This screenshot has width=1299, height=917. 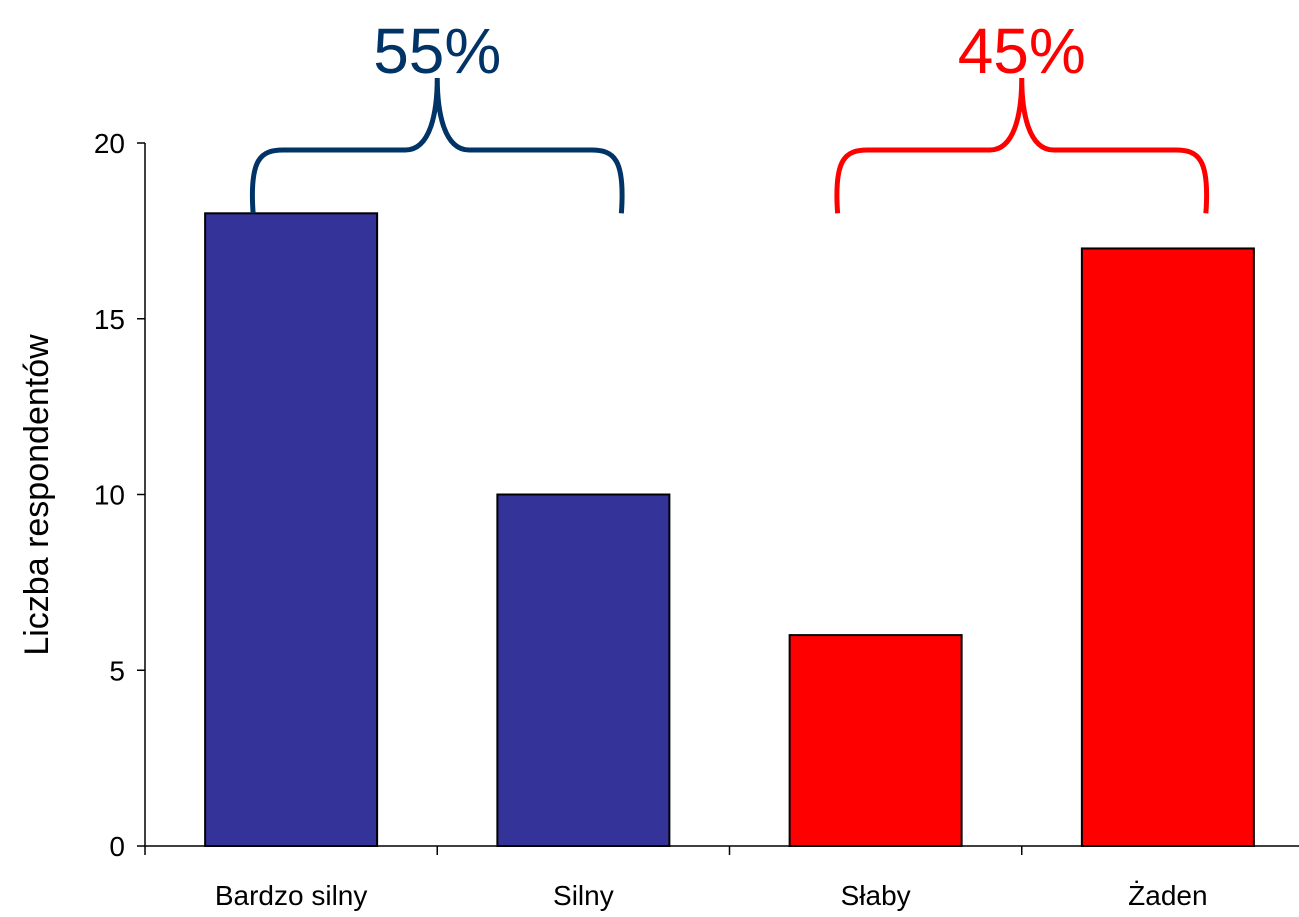 What do you see at coordinates (37, 495) in the screenshot?
I see `y-axis-title: Liczba respondentów` at bounding box center [37, 495].